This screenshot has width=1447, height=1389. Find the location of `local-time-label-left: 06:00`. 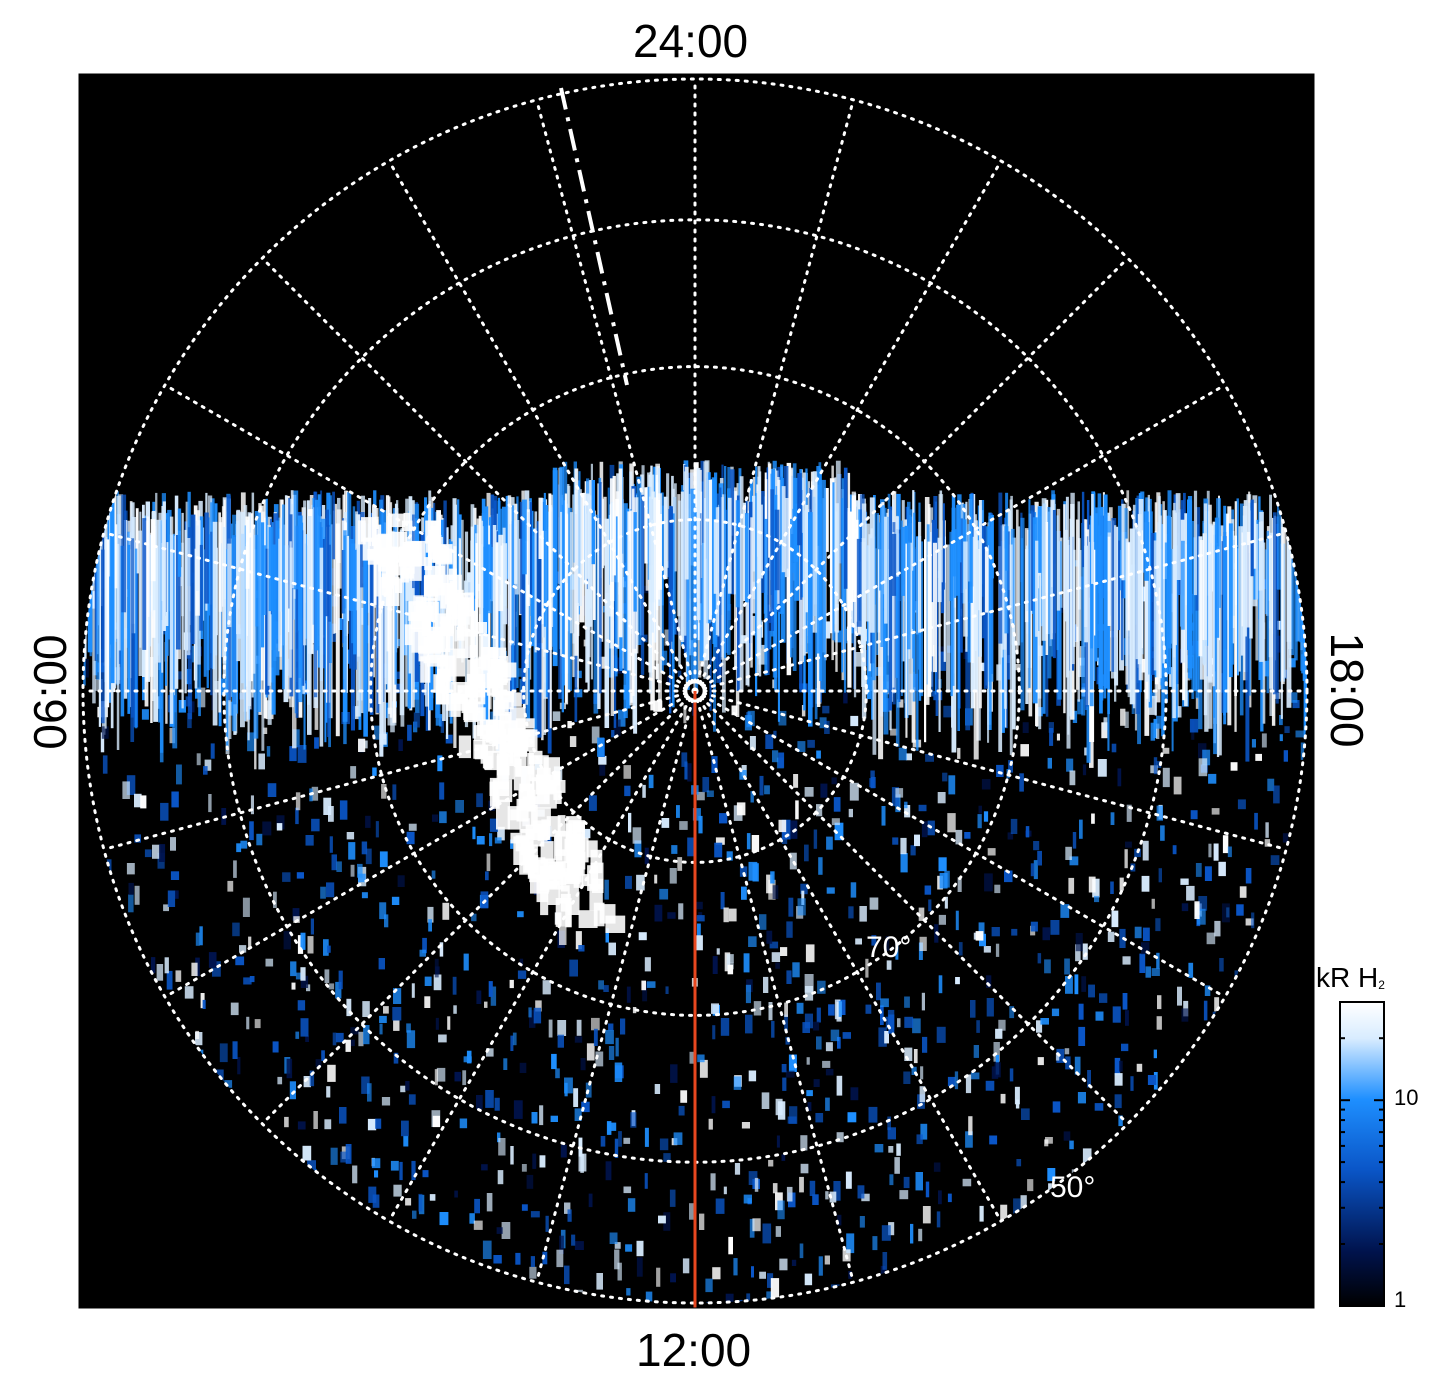

local-time-label-left: 06:00 is located at coordinates (50, 692).